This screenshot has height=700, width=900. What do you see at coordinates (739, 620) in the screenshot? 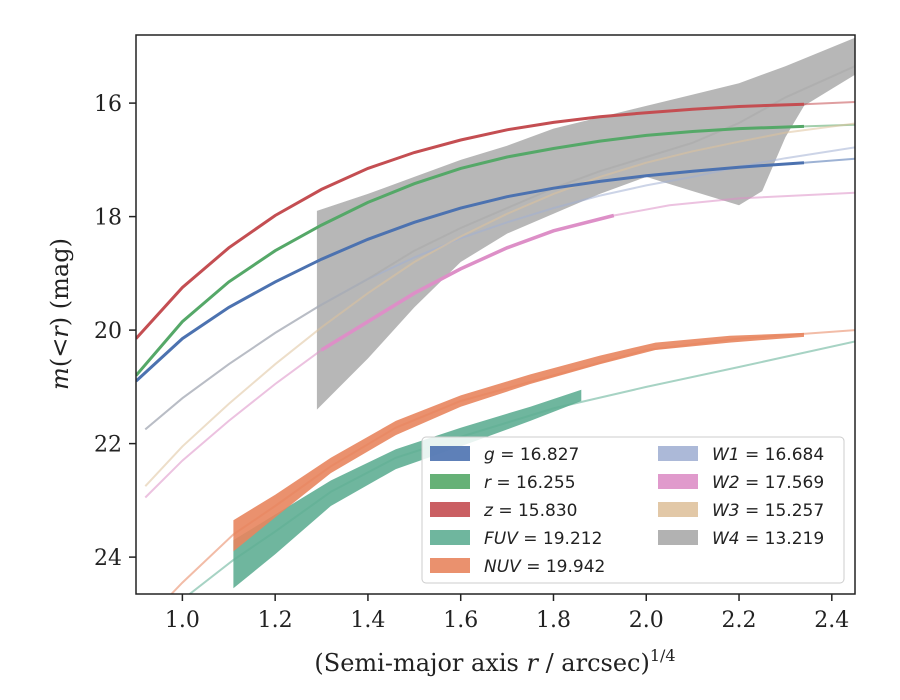
I see `x-tick-label: 2.2` at bounding box center [739, 620].